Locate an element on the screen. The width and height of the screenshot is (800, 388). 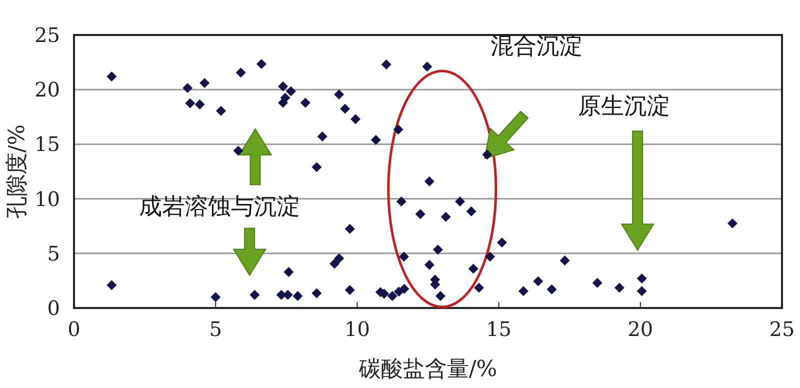
y-tick-label: 15 is located at coordinates (47, 144).